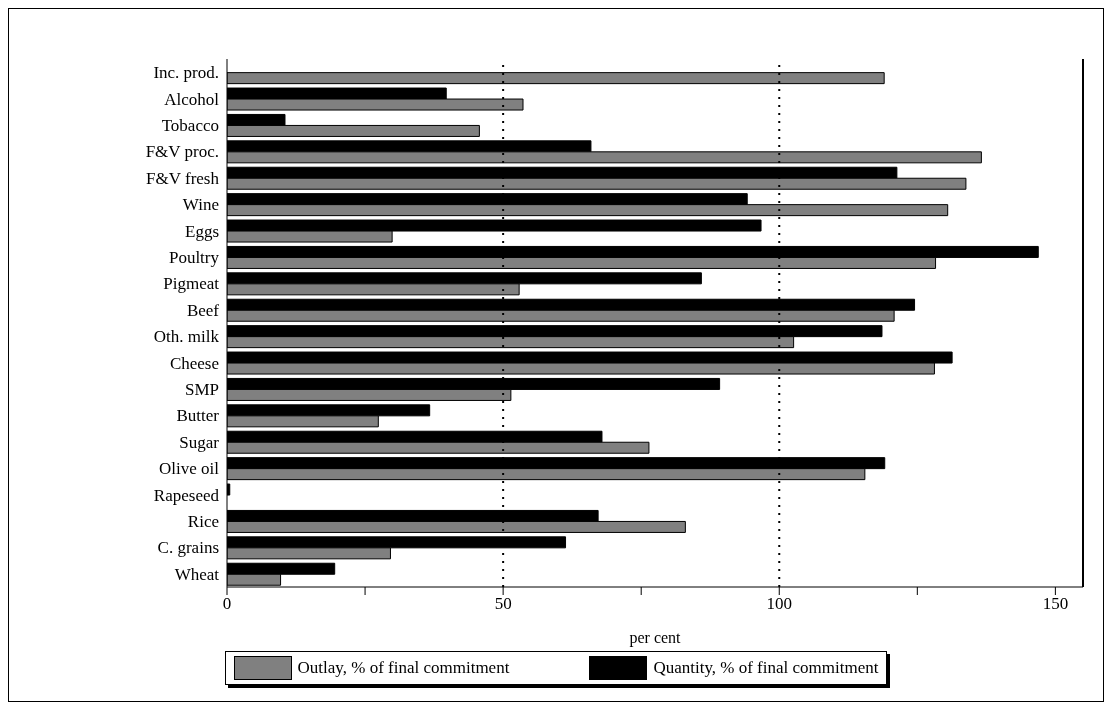 Image resolution: width=1114 pixels, height=712 pixels. Describe the element at coordinates (198, 416) in the screenshot. I see `y-tick-label: Butter` at that location.